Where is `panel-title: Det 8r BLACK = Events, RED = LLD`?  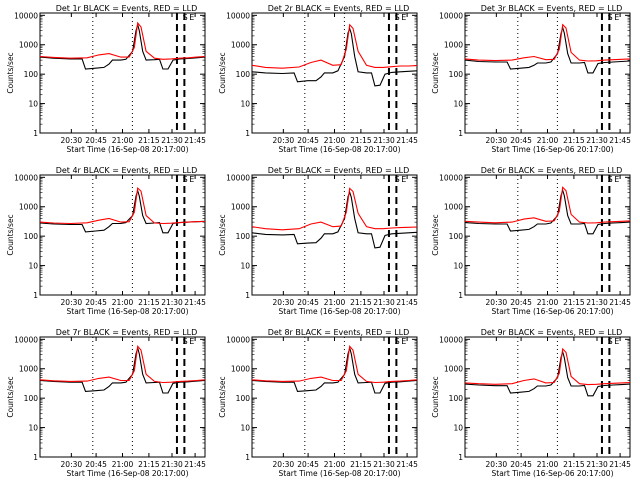 panel-title: Det 8r BLACK = Events, RED = LLD is located at coordinates (339, 332).